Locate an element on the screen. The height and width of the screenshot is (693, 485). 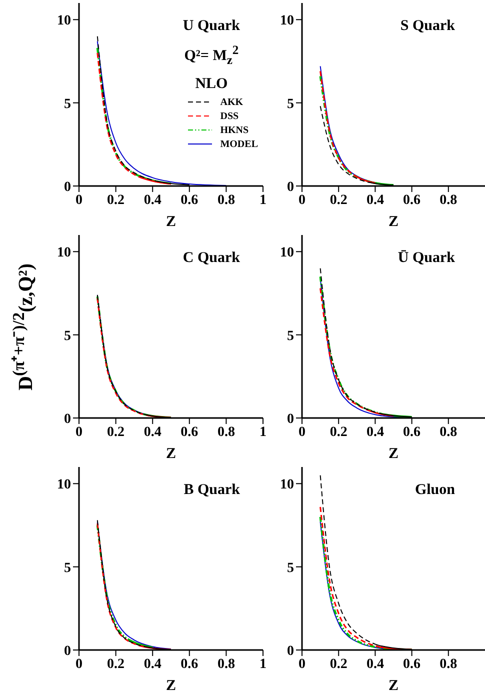
annotation: Gluon is located at coordinates (434, 490).